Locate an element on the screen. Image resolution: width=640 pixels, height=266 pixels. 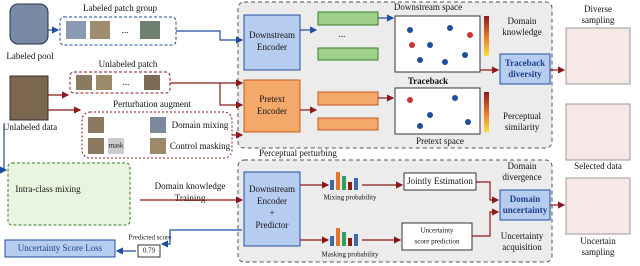
score-box is located at coordinates (149, 251).